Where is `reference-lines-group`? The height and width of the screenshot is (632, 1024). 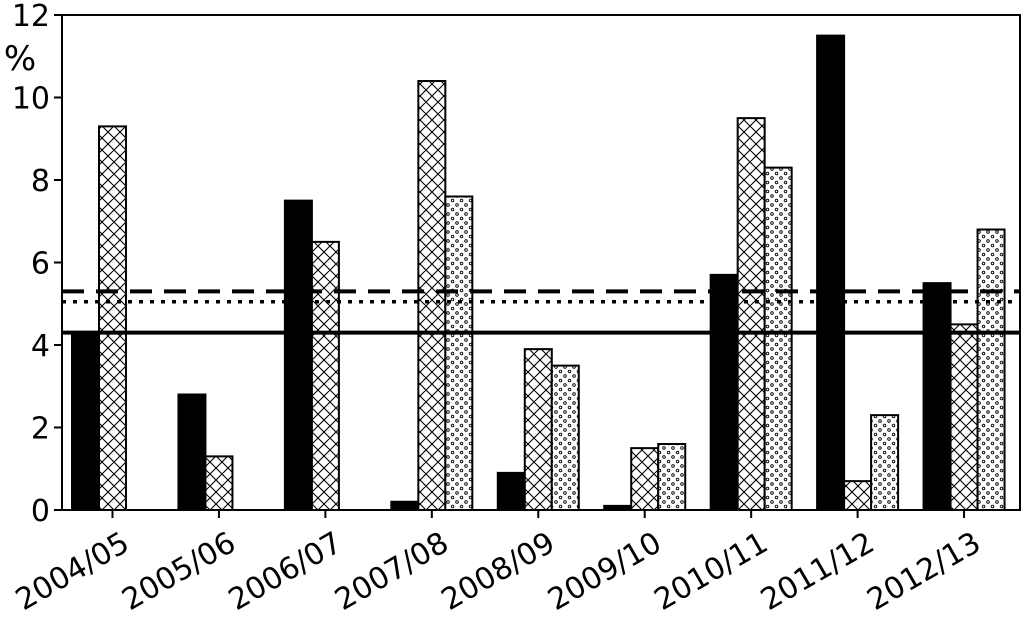 reference-lines-group is located at coordinates (541, 312).